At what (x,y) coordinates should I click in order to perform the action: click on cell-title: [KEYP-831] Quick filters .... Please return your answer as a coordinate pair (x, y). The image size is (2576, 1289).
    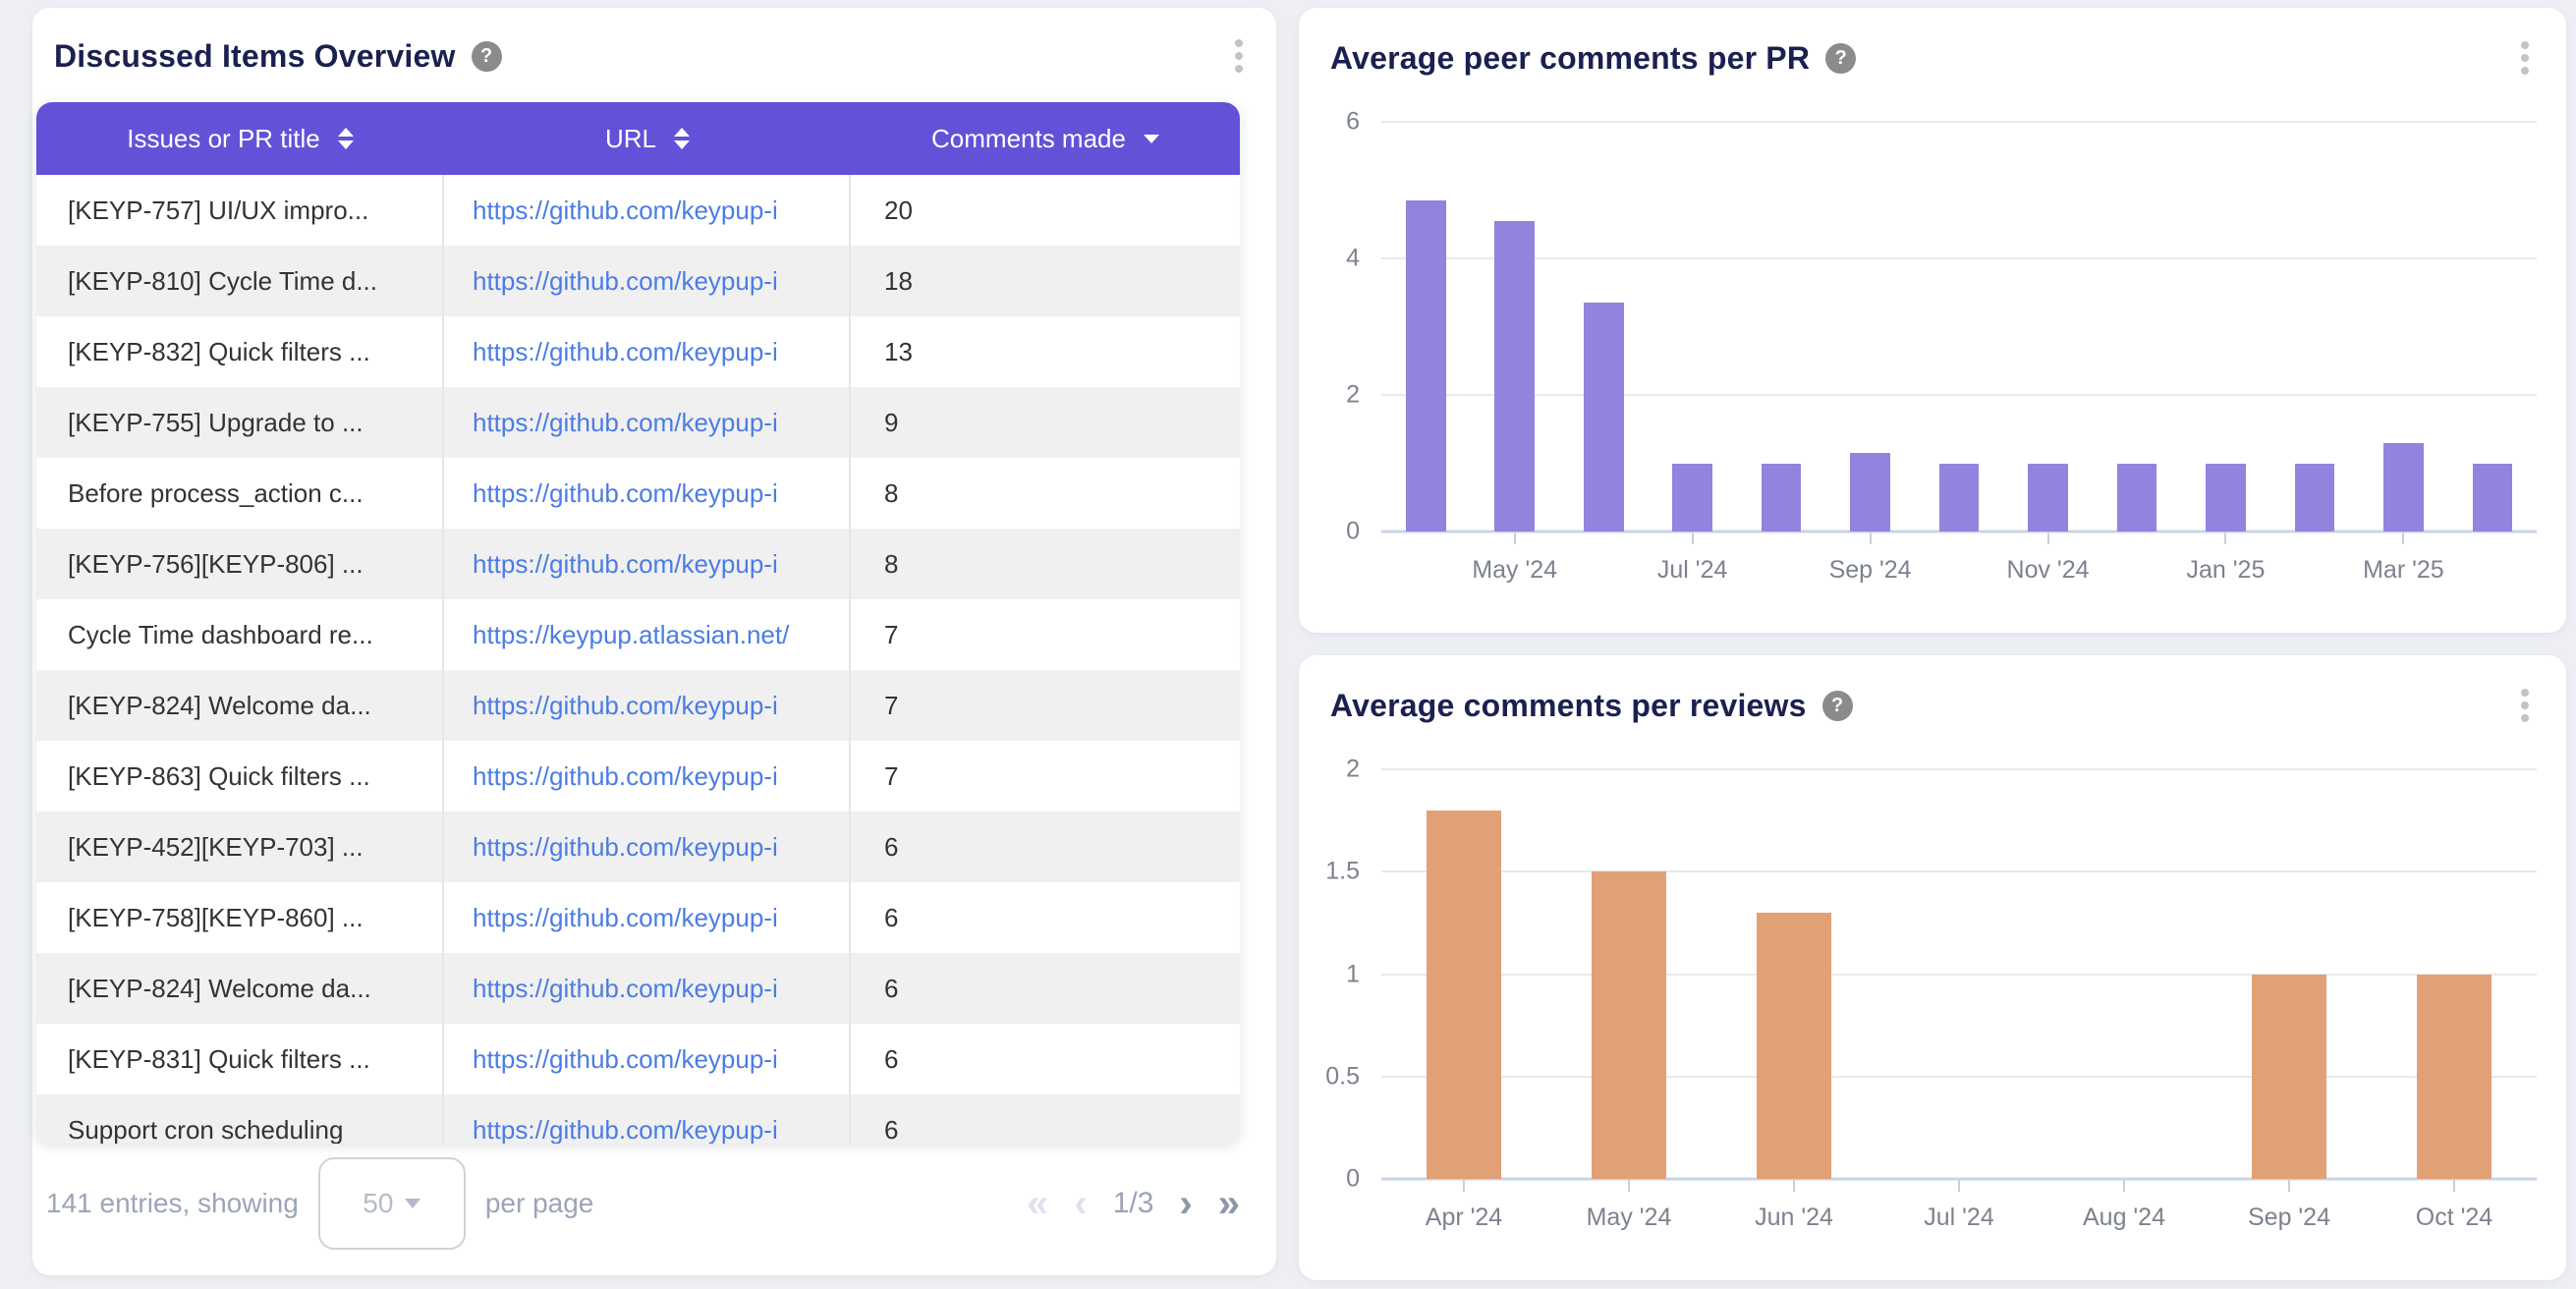
    Looking at the image, I should click on (240, 1059).